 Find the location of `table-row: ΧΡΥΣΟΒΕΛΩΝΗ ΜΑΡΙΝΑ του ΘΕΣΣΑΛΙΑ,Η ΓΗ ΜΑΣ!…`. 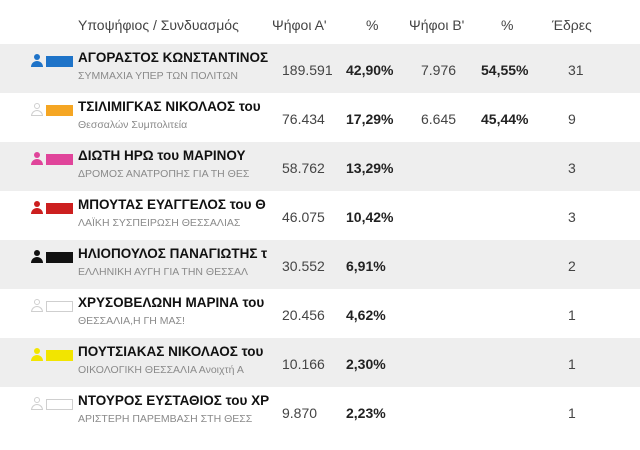

table-row: ΧΡΥΣΟΒΕΛΩΝΗ ΜΑΡΙΝΑ του ΘΕΣΣΑΛΙΑ,Η ΓΗ ΜΑΣ!… is located at coordinates (320, 313).